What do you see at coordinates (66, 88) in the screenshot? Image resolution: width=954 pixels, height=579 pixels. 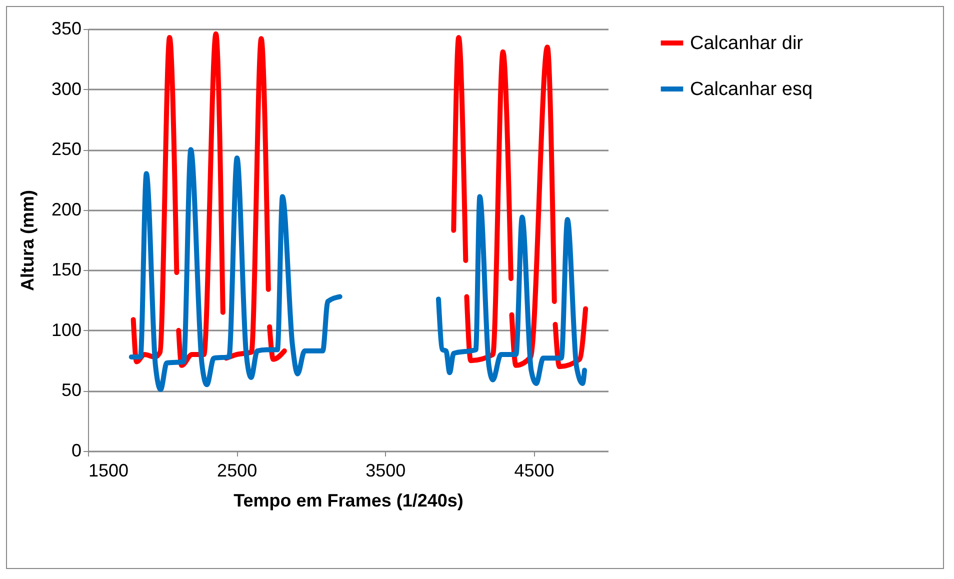 I see `y-tick-label: 300` at bounding box center [66, 88].